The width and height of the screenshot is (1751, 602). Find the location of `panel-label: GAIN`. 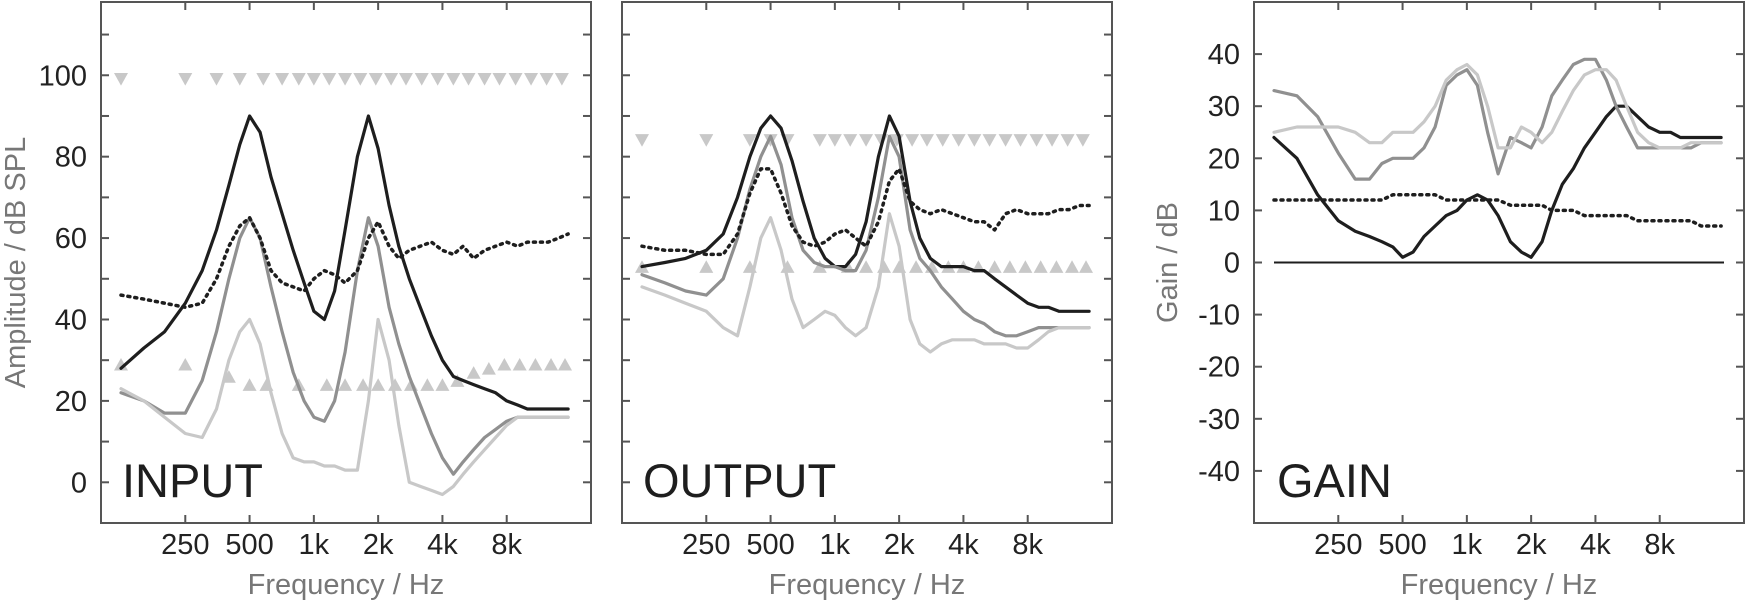

panel-label: GAIN is located at coordinates (1334, 480).